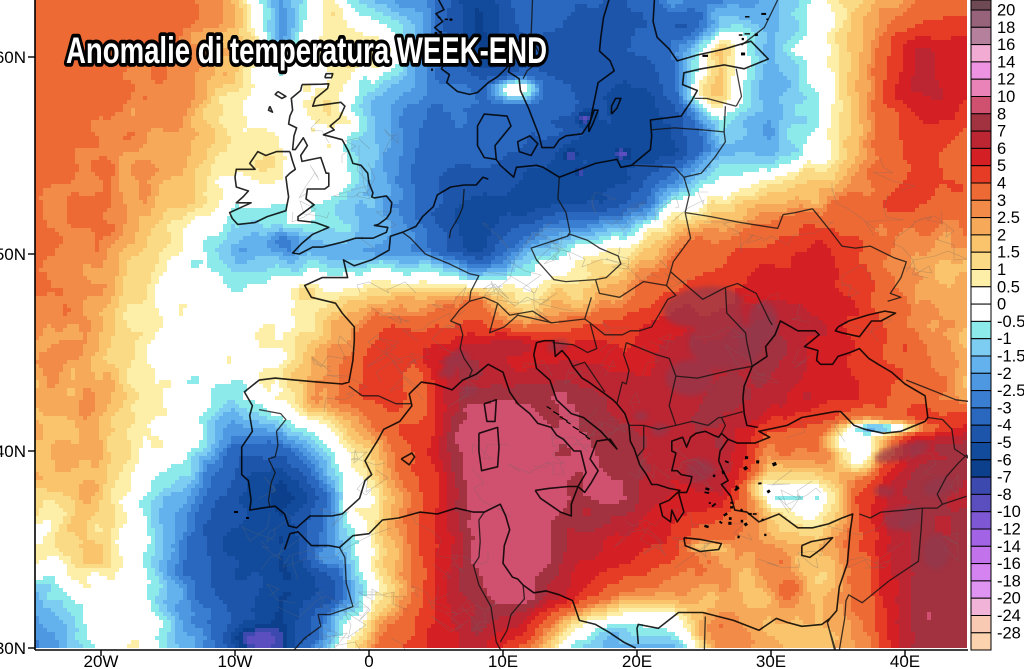  Describe the element at coordinates (1004, 426) in the screenshot. I see `svg-text: -4` at that location.